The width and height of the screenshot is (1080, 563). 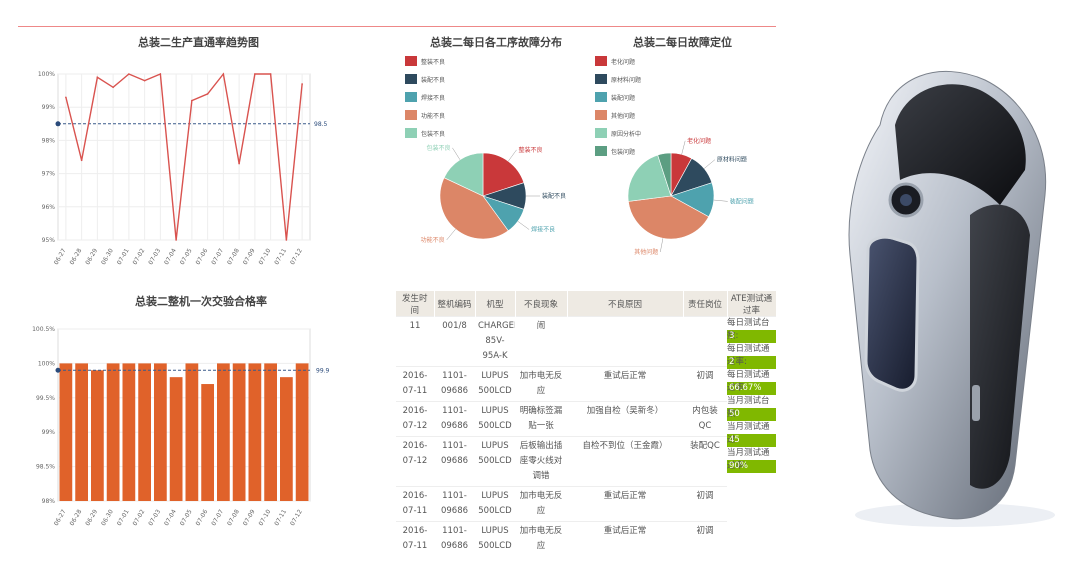 I want to click on slice-label: 其他问题, so click(x=646, y=252).